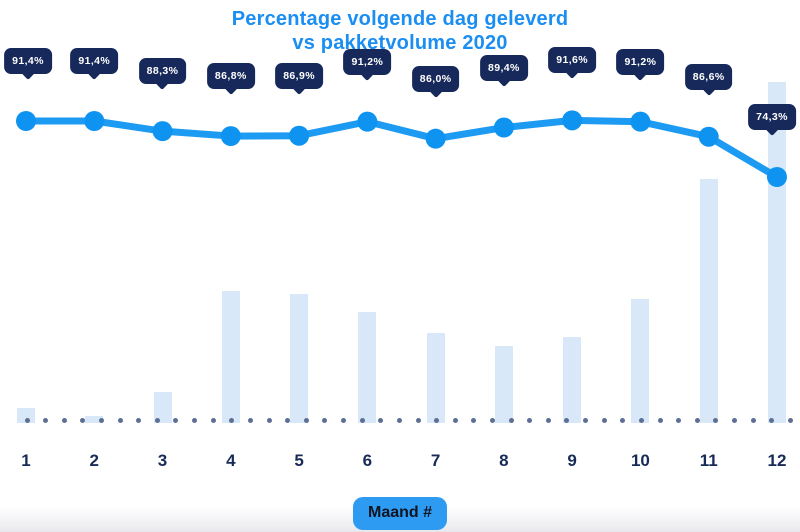 The width and height of the screenshot is (800, 532). I want to click on pct-badge-month-12: 74,3%, so click(772, 117).